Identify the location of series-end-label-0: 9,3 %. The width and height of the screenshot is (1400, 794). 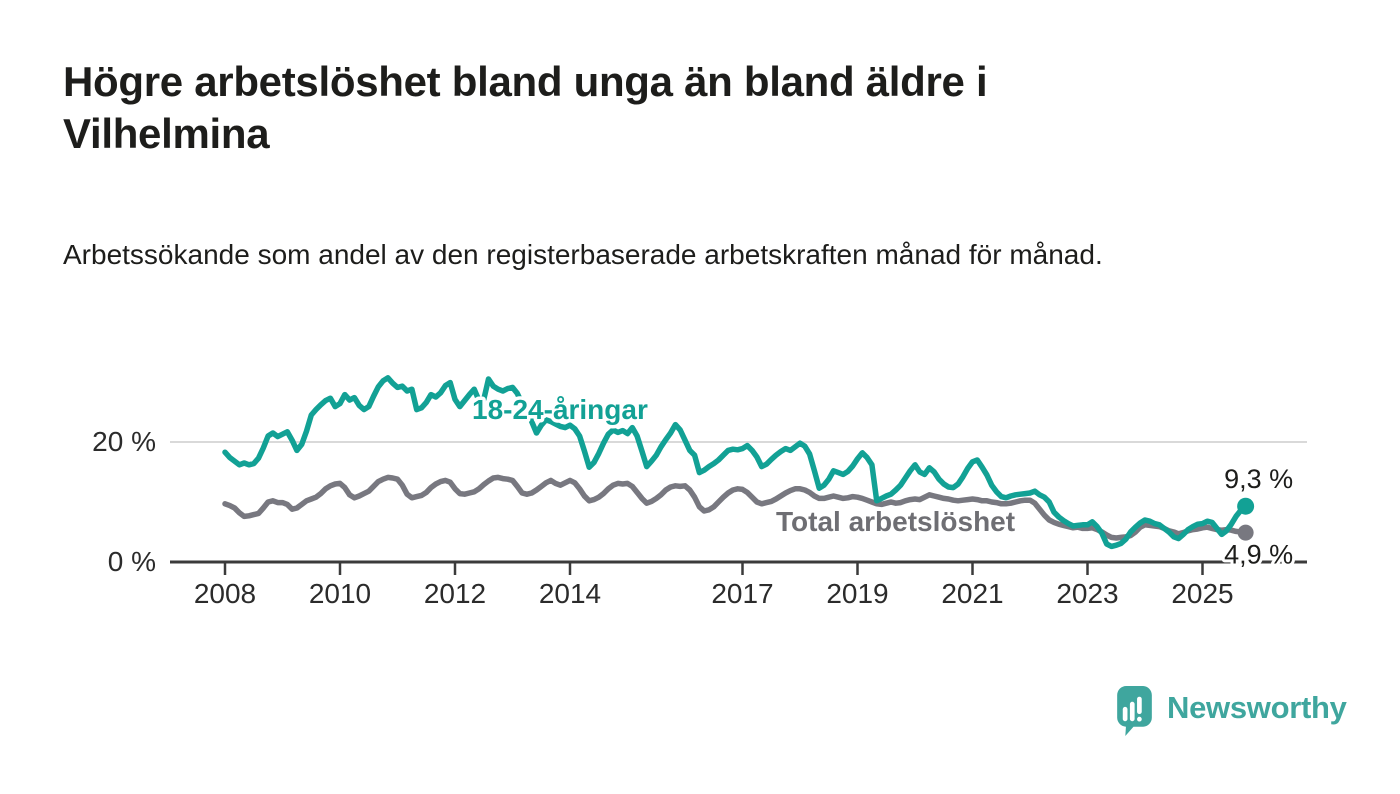
(1258, 479).